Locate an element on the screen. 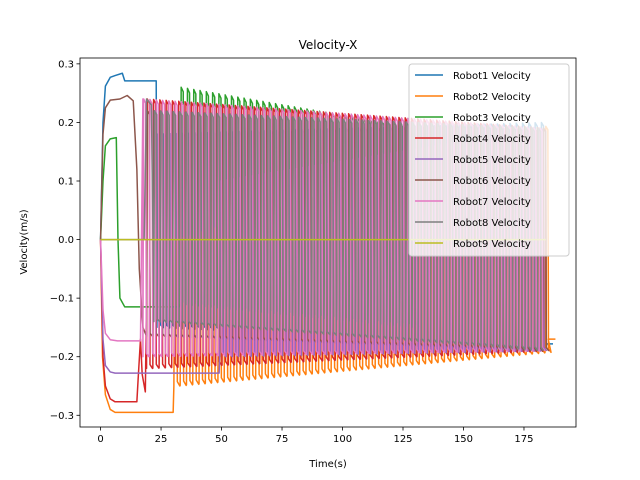 Image resolution: width=640 pixels, height=480 pixels. x-tick-label: 25 is located at coordinates (161, 439).